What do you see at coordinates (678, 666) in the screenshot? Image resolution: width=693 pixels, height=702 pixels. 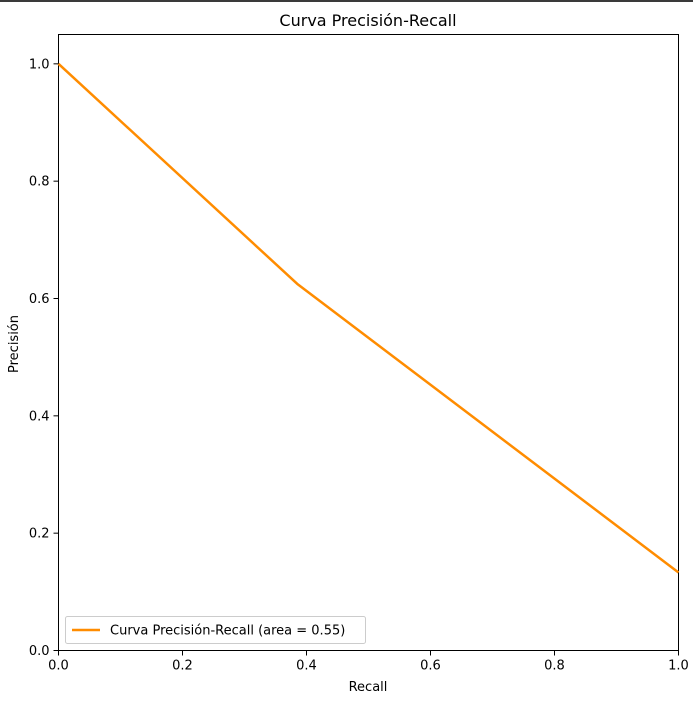 I see `x-tick-label: 1.0` at bounding box center [678, 666].